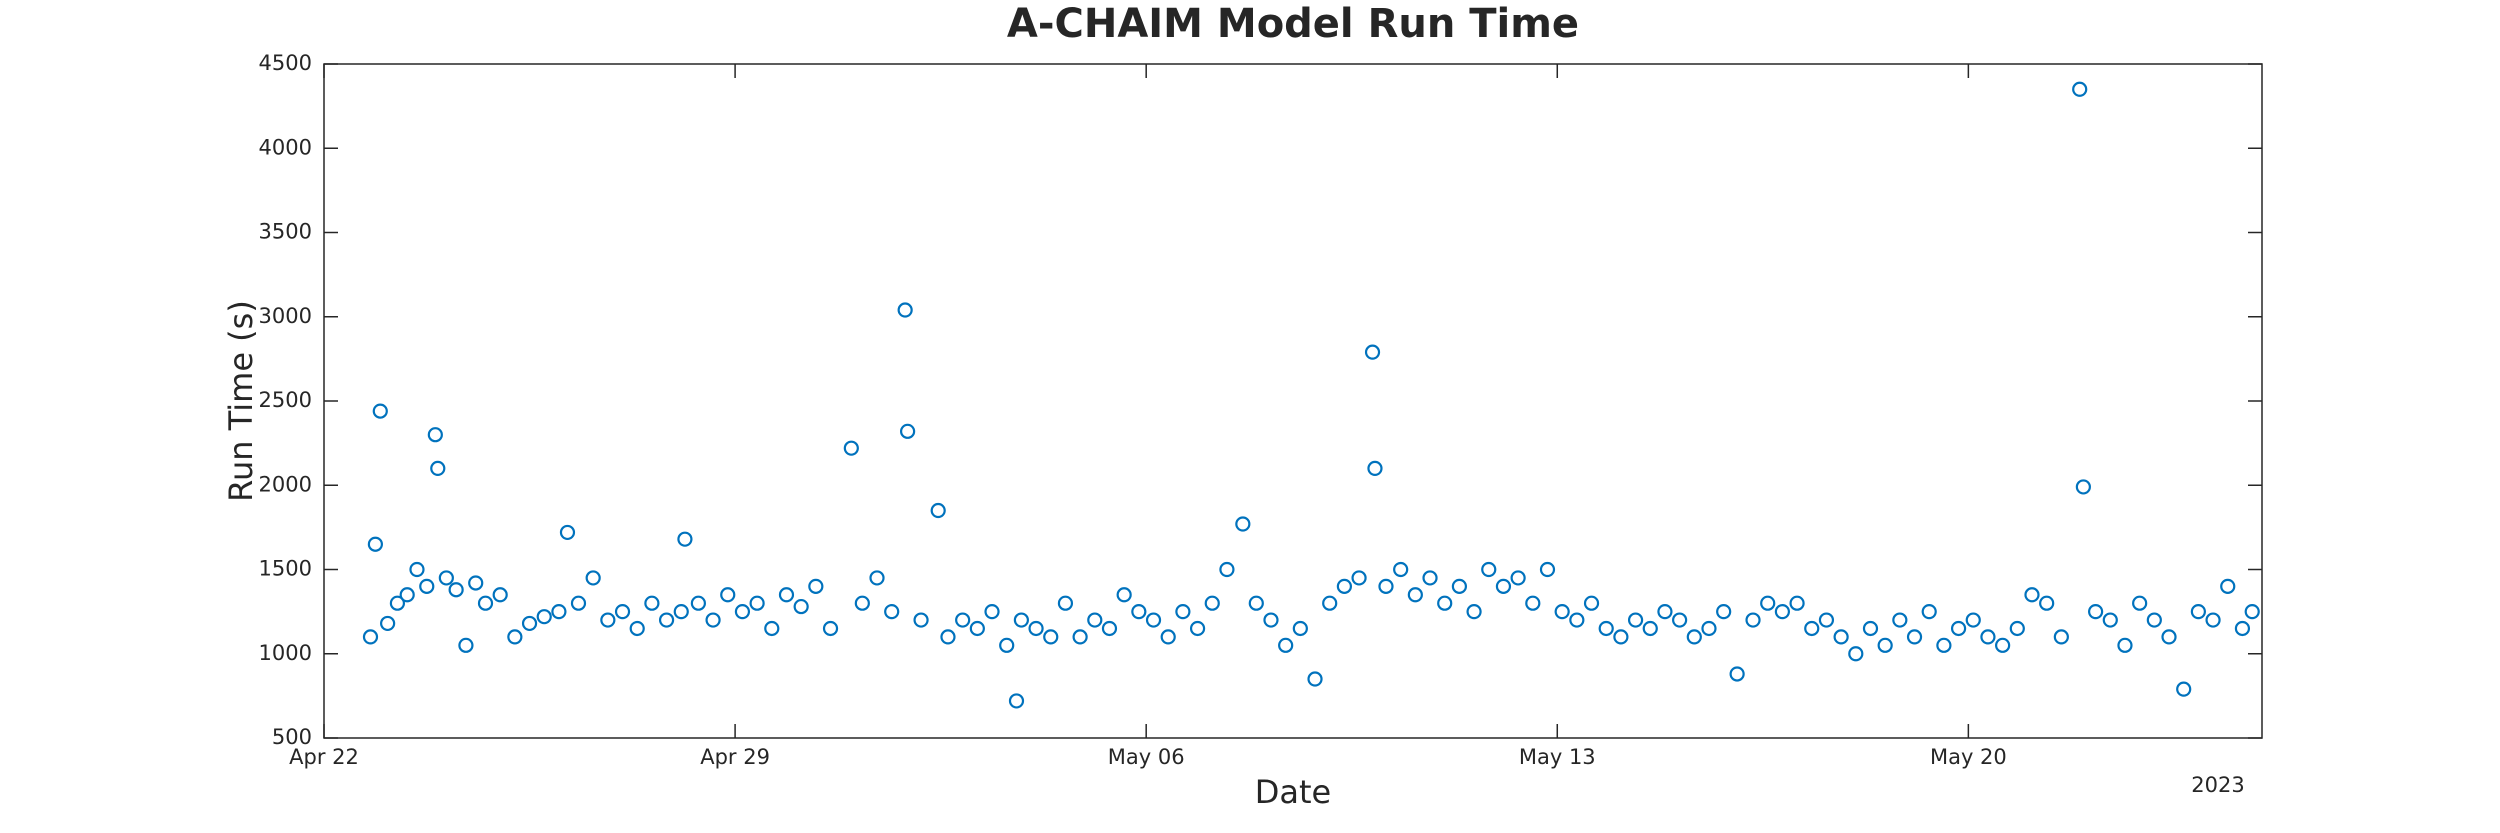  Describe the element at coordinates (2217, 785) in the screenshot. I see `x-year-label: 2023` at that location.